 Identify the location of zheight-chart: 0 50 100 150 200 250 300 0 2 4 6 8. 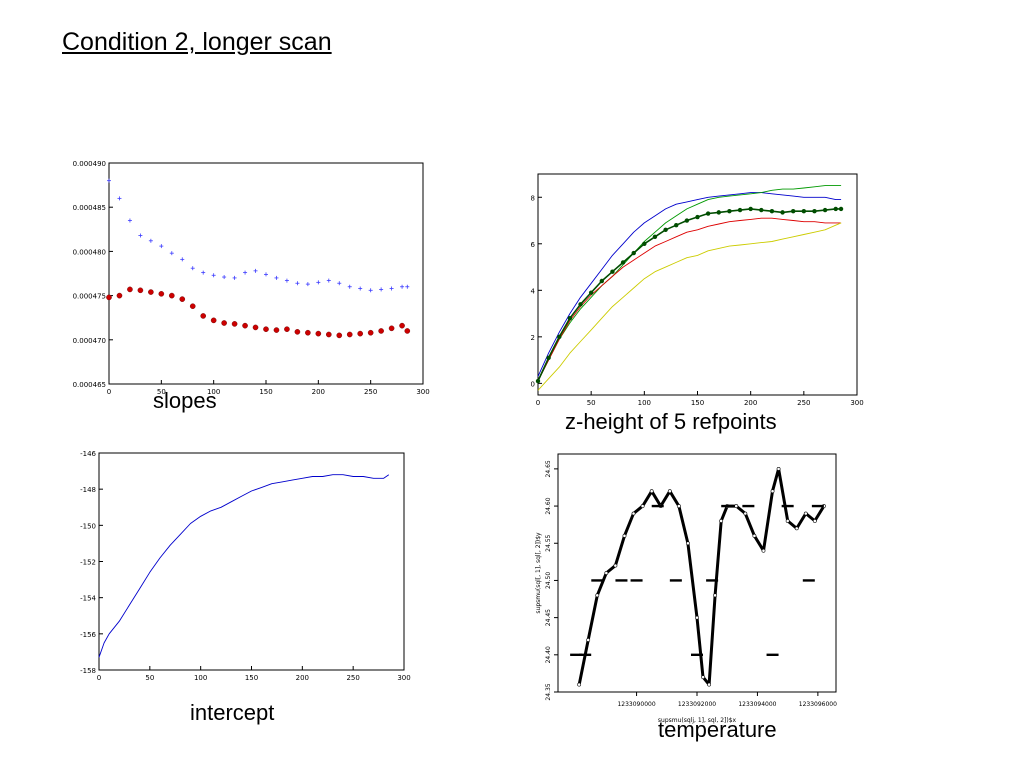
(697, 290).